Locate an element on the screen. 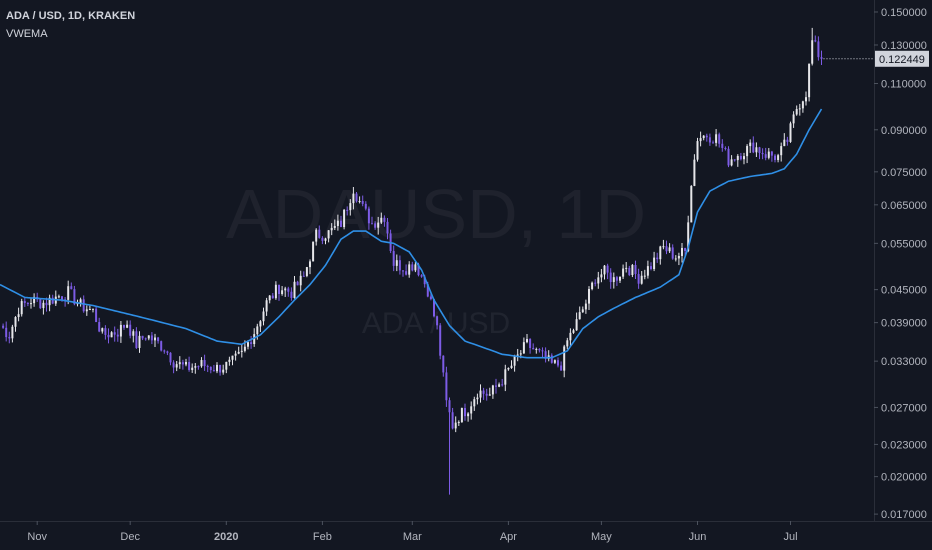 The image size is (932, 550). symbol-title: ADA / USD, 1D, KRAKEN is located at coordinates (71, 16).